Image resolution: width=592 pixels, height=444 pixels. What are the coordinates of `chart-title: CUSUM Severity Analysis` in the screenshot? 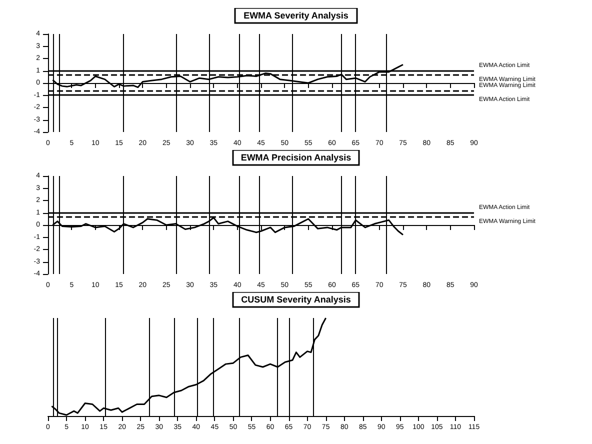 It's located at (296, 299).